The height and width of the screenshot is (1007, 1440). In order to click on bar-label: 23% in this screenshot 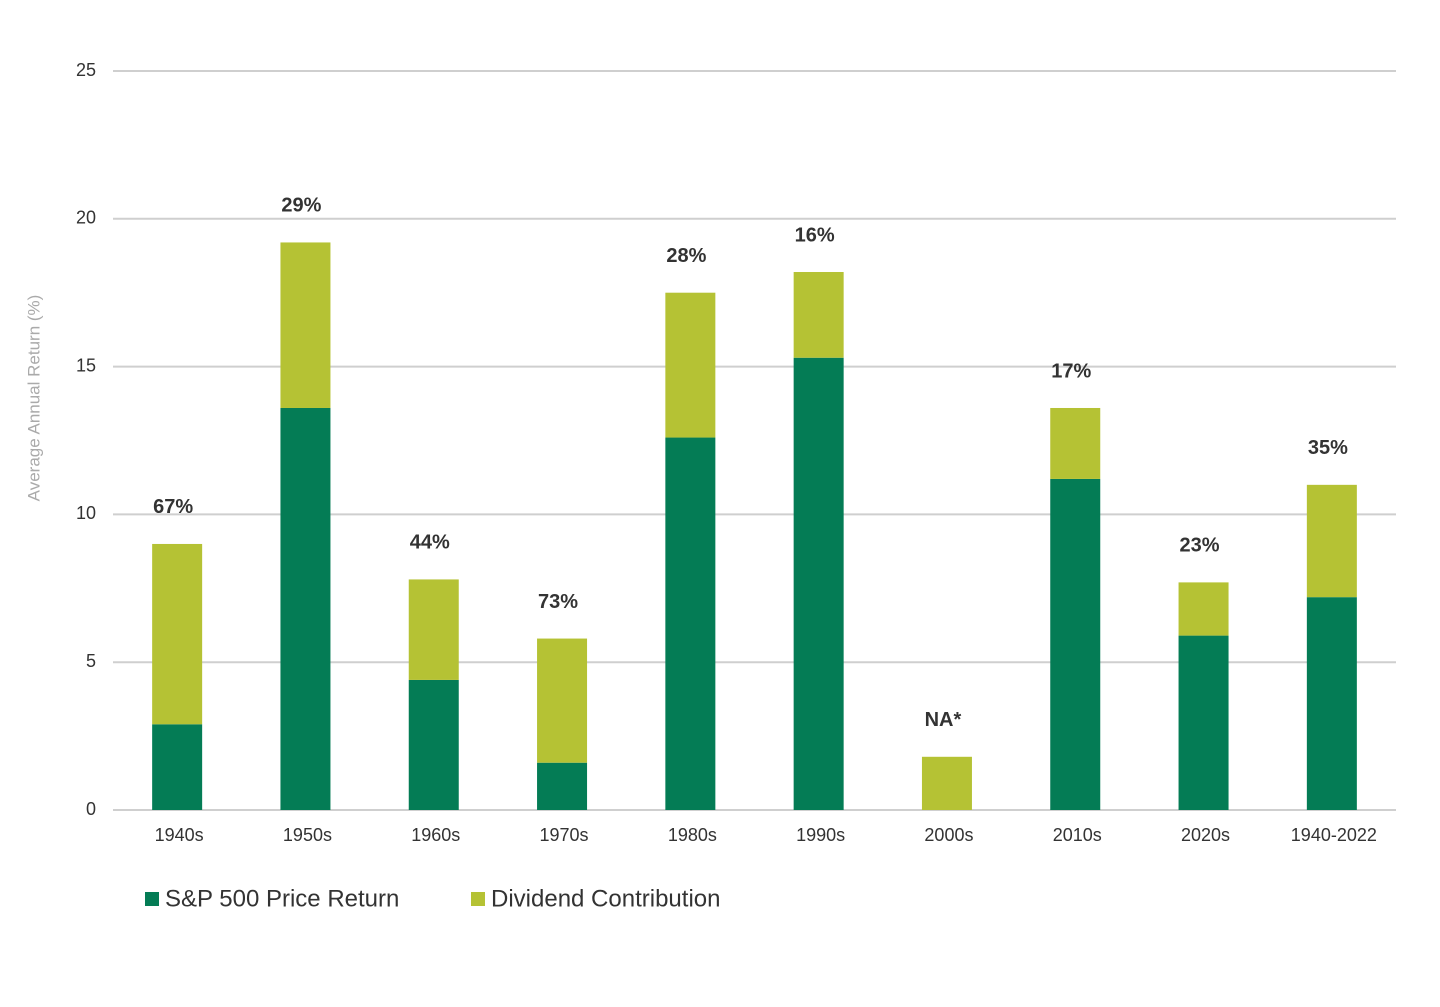, I will do `click(1200, 546)`.